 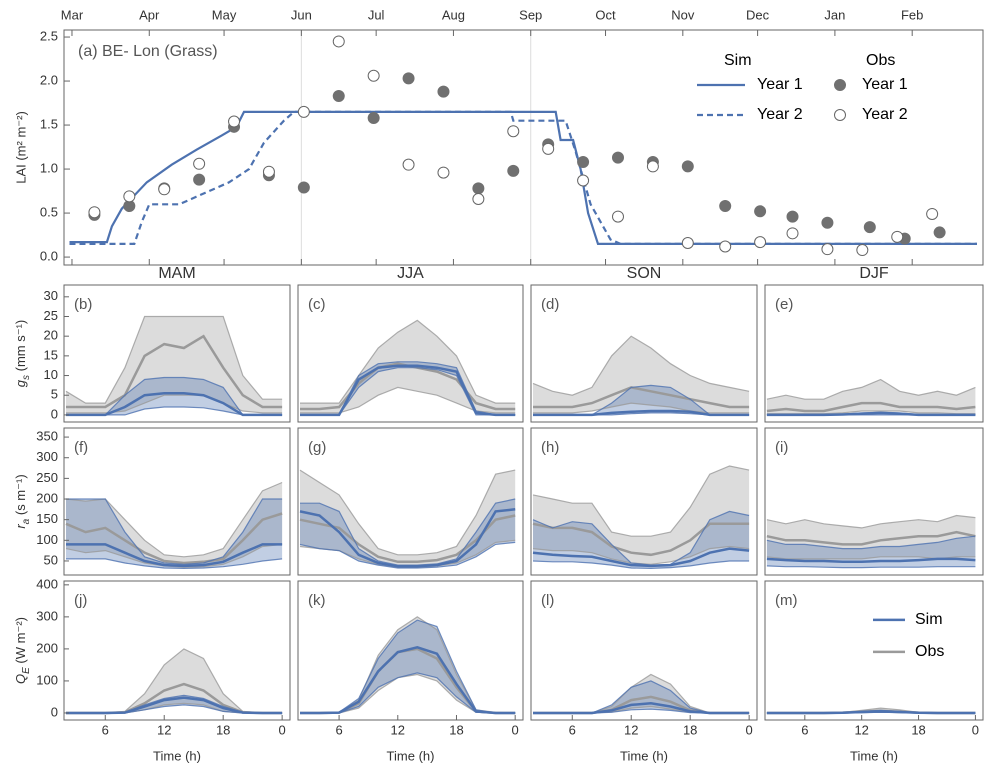 I want to click on y-label-symbol: g, so click(x=20, y=383).